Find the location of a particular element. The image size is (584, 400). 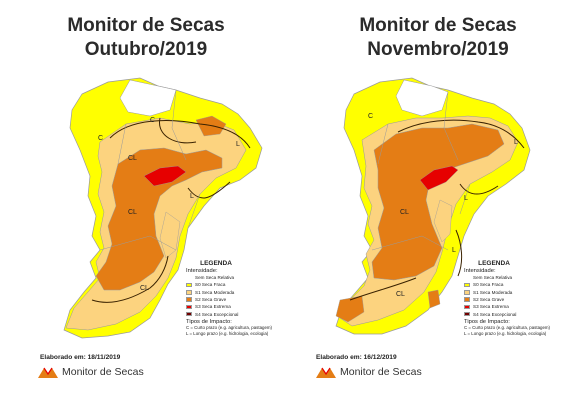

map-title-line2: Novembro/2019 is located at coordinates (438, 49).